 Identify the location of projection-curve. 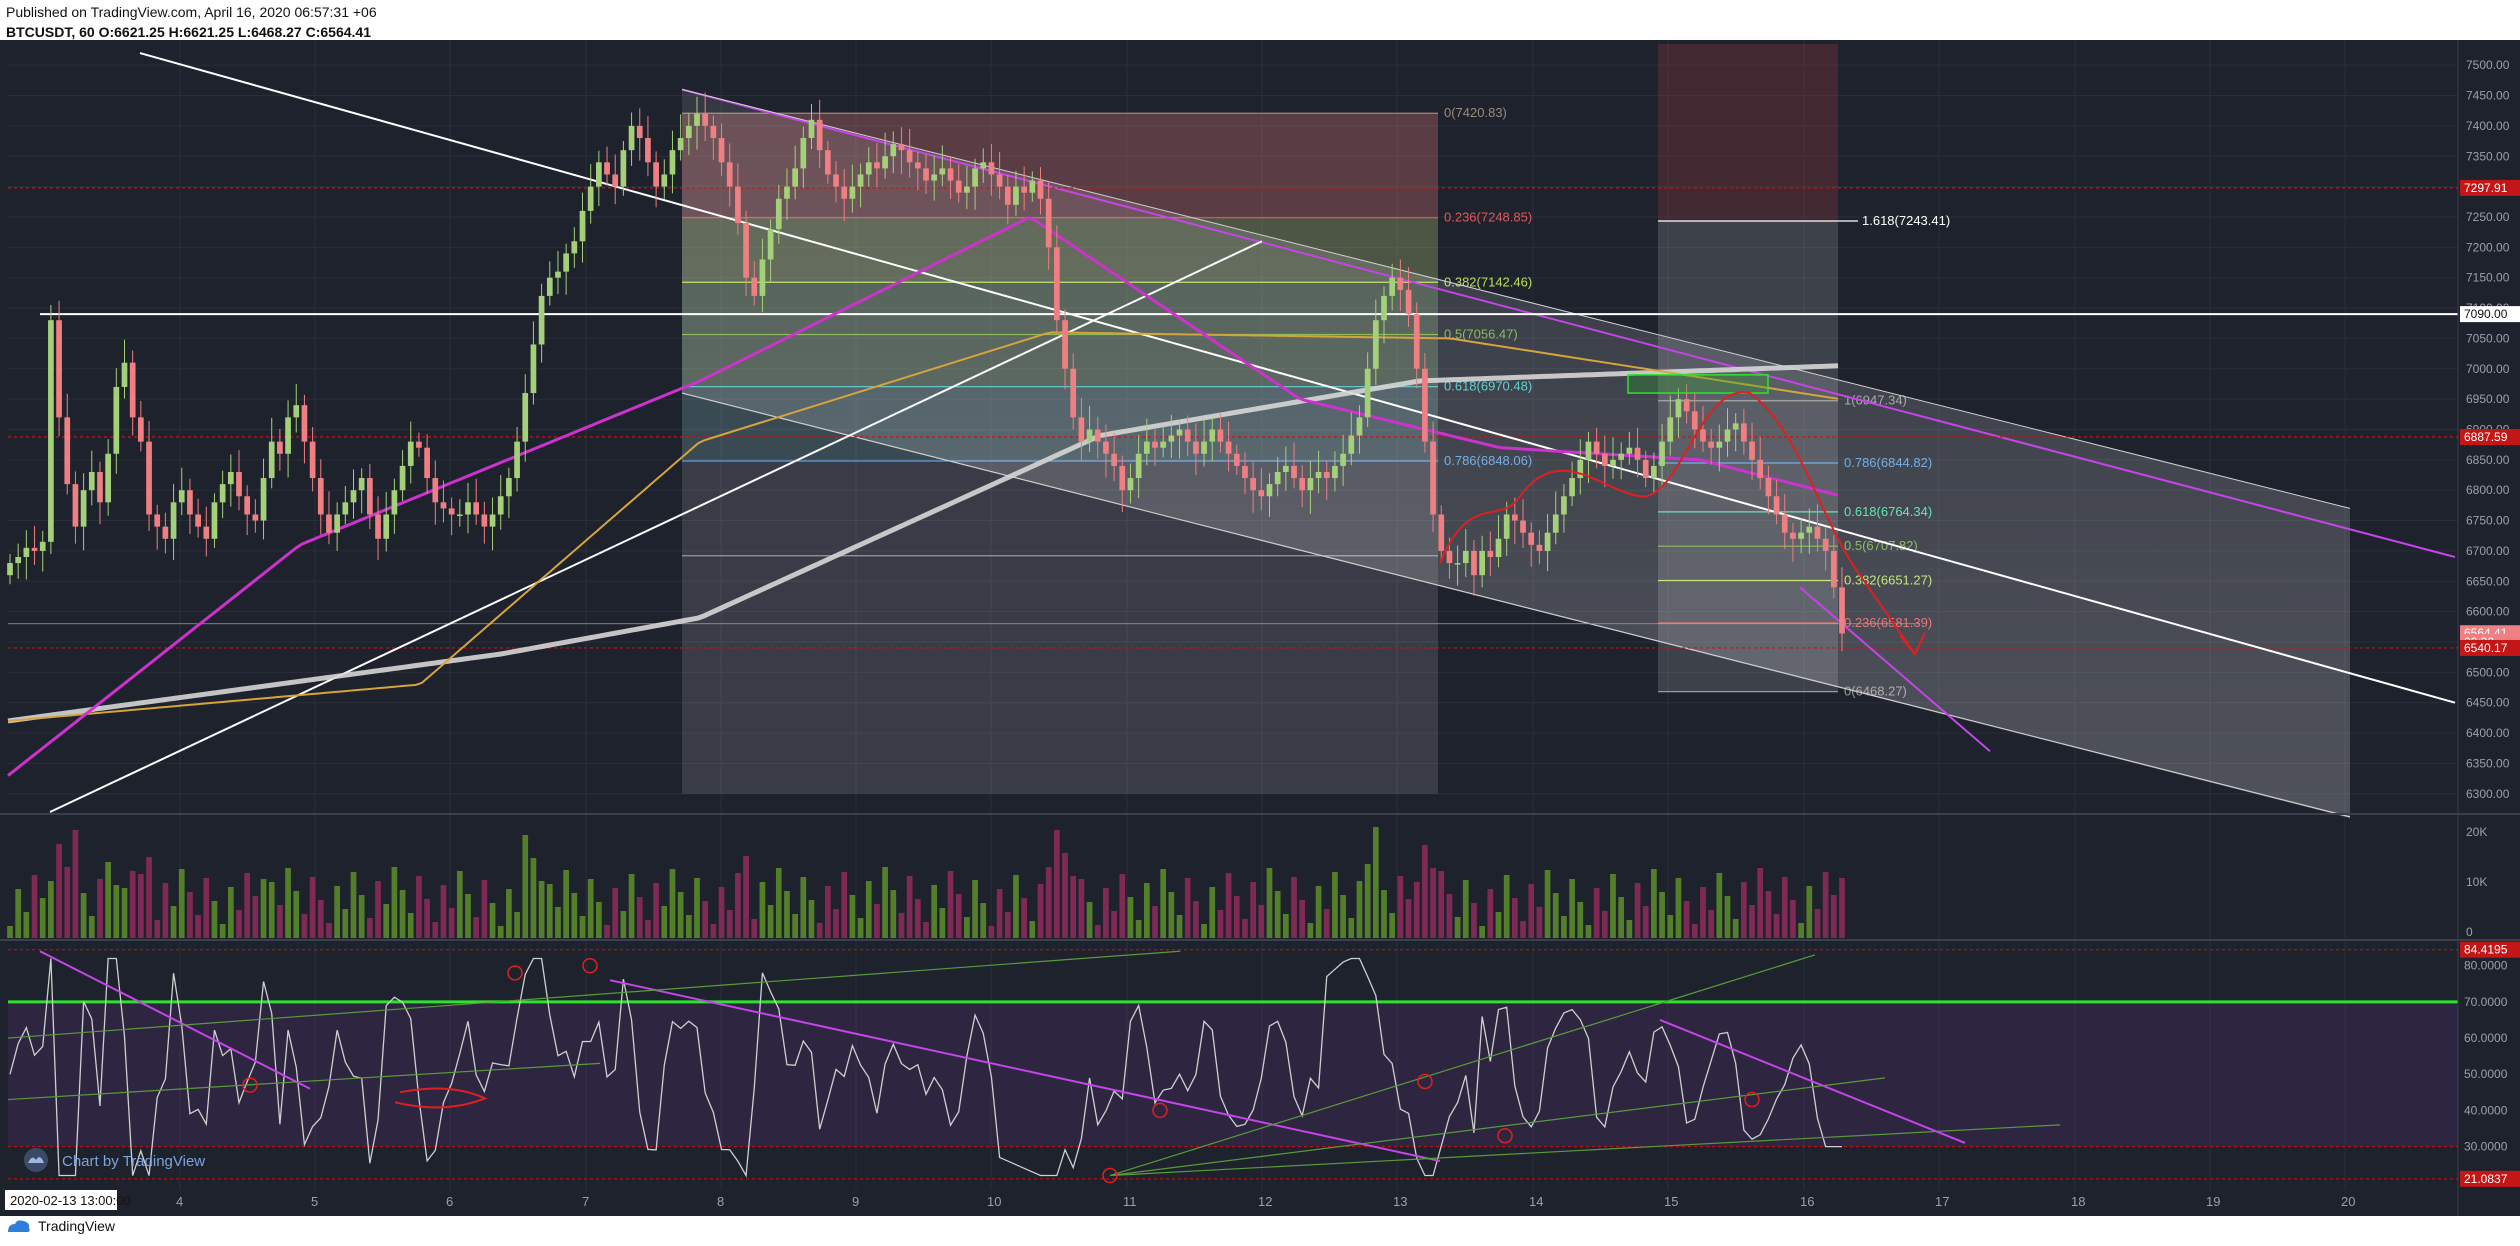
(1677, 523).